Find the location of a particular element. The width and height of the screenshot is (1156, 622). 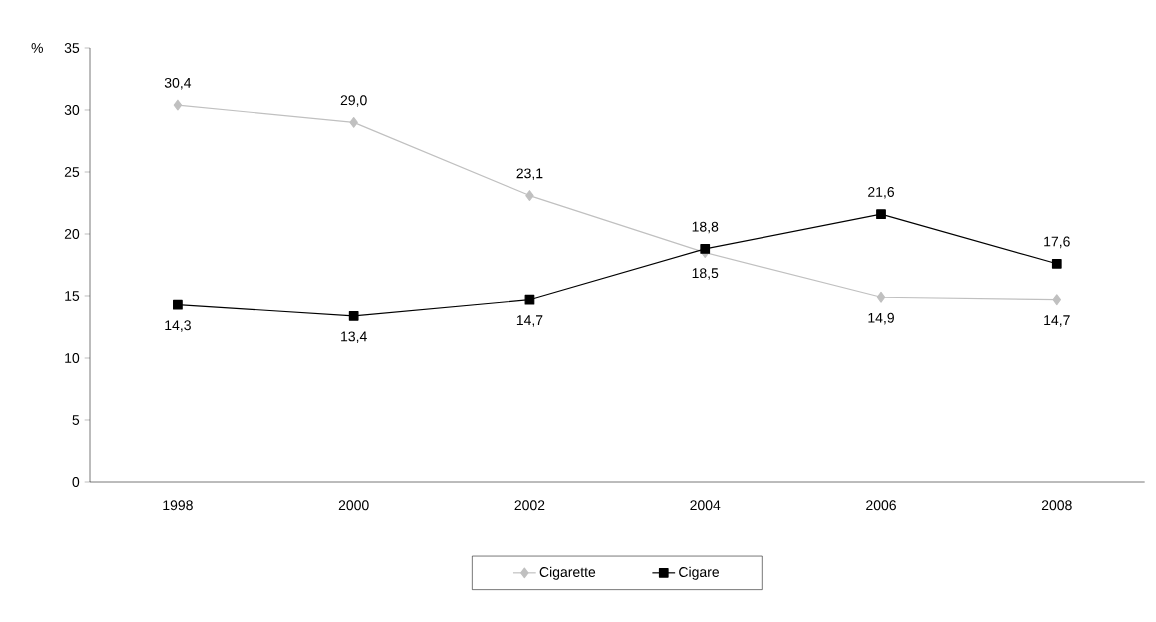

x-tick-label: 1998 is located at coordinates (178, 505).